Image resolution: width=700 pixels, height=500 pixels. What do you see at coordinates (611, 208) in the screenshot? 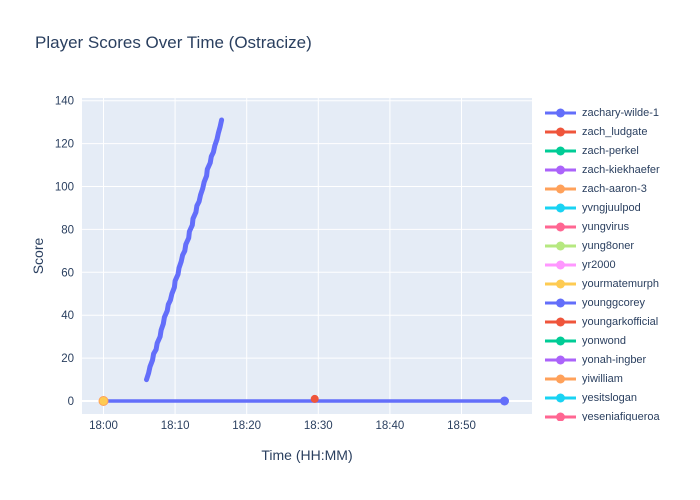
I see `legend-label: yvngjuulpod` at bounding box center [611, 208].